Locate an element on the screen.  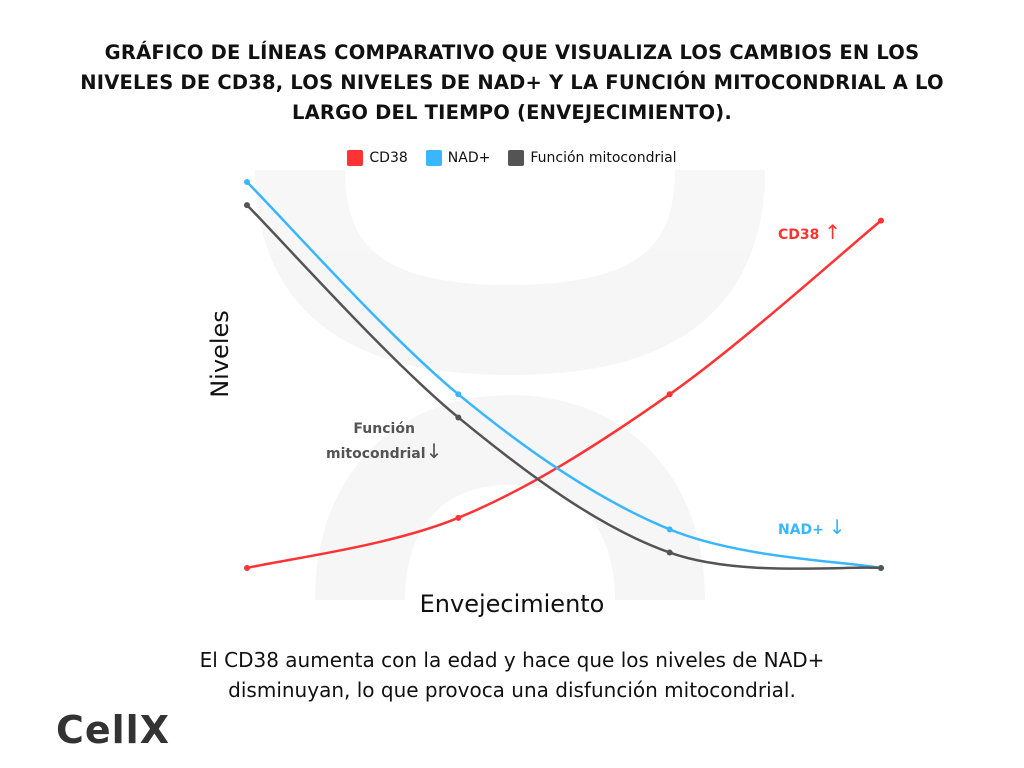
annotation-cd38: CD38 ↑ is located at coordinates (809, 232).